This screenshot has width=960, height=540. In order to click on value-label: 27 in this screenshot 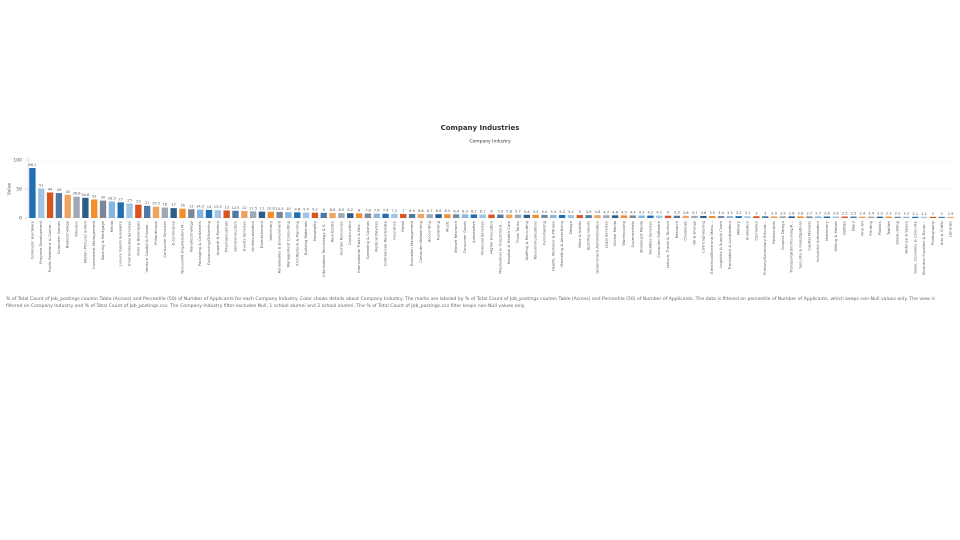, I will do `click(120, 199)`.